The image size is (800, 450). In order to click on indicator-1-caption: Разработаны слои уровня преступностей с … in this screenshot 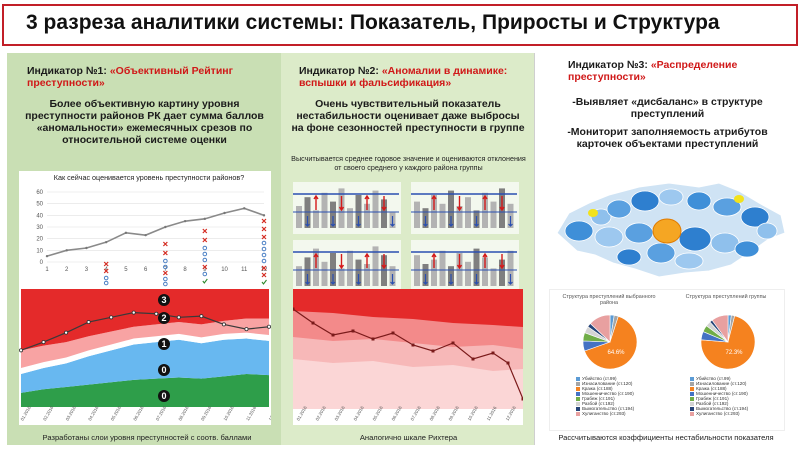, I will do `click(147, 437)`.